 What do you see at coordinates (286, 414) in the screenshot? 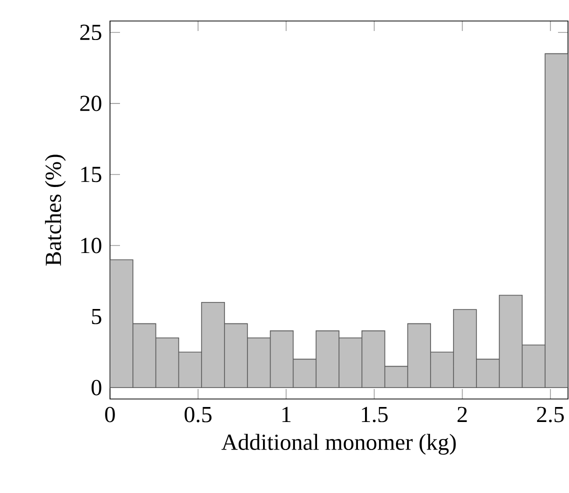
I see `x-tick-label: 1` at bounding box center [286, 414].